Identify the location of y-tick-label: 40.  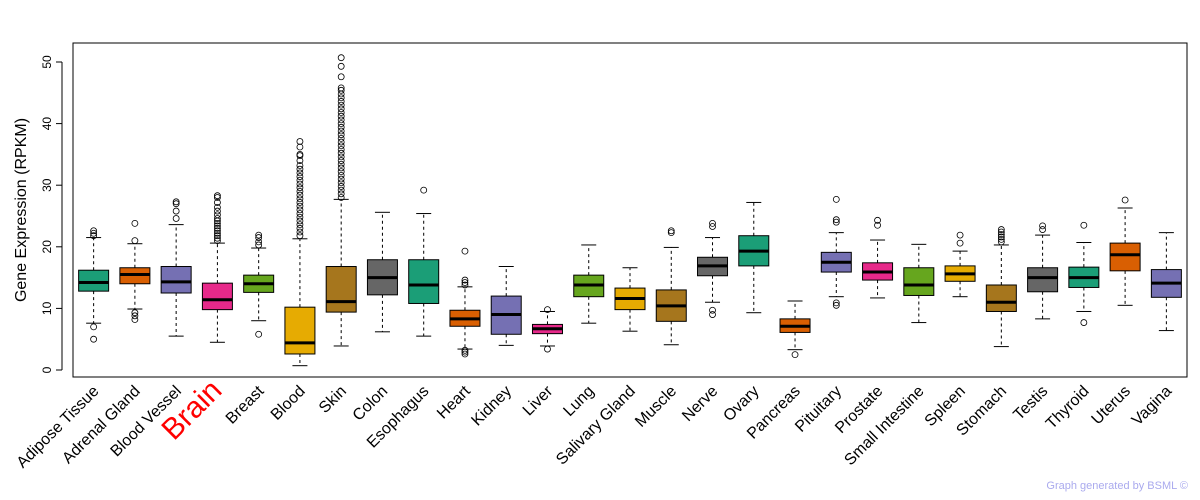
(47, 124).